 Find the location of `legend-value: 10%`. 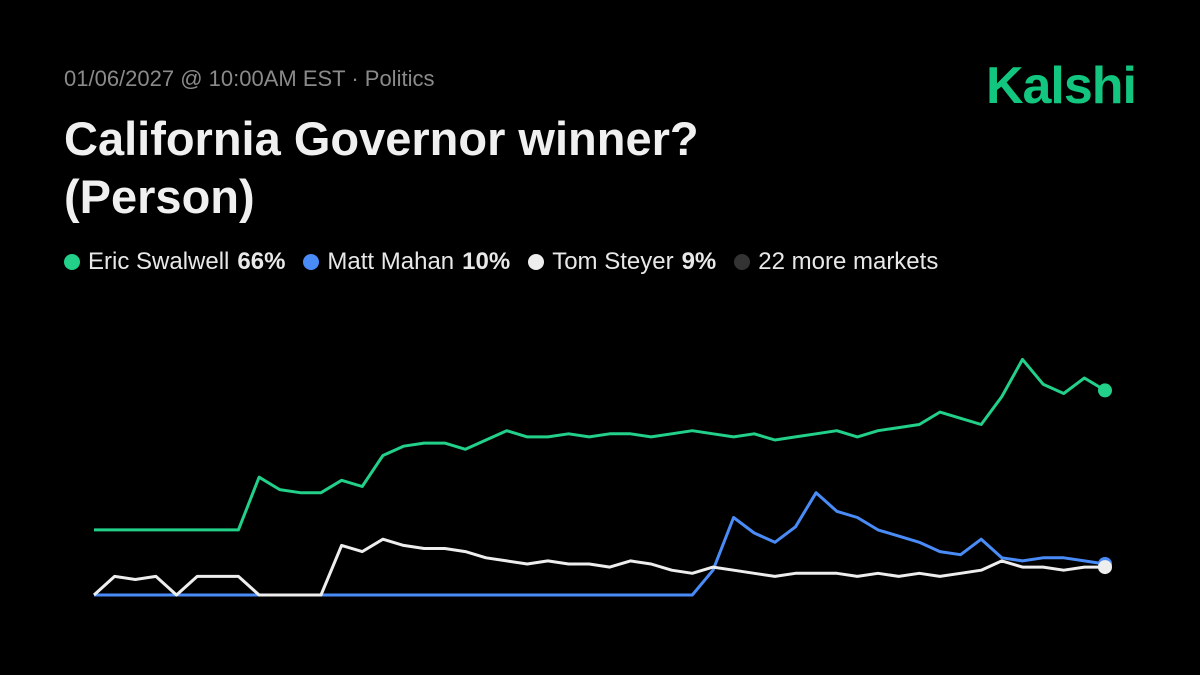

legend-value: 10% is located at coordinates (486, 261).